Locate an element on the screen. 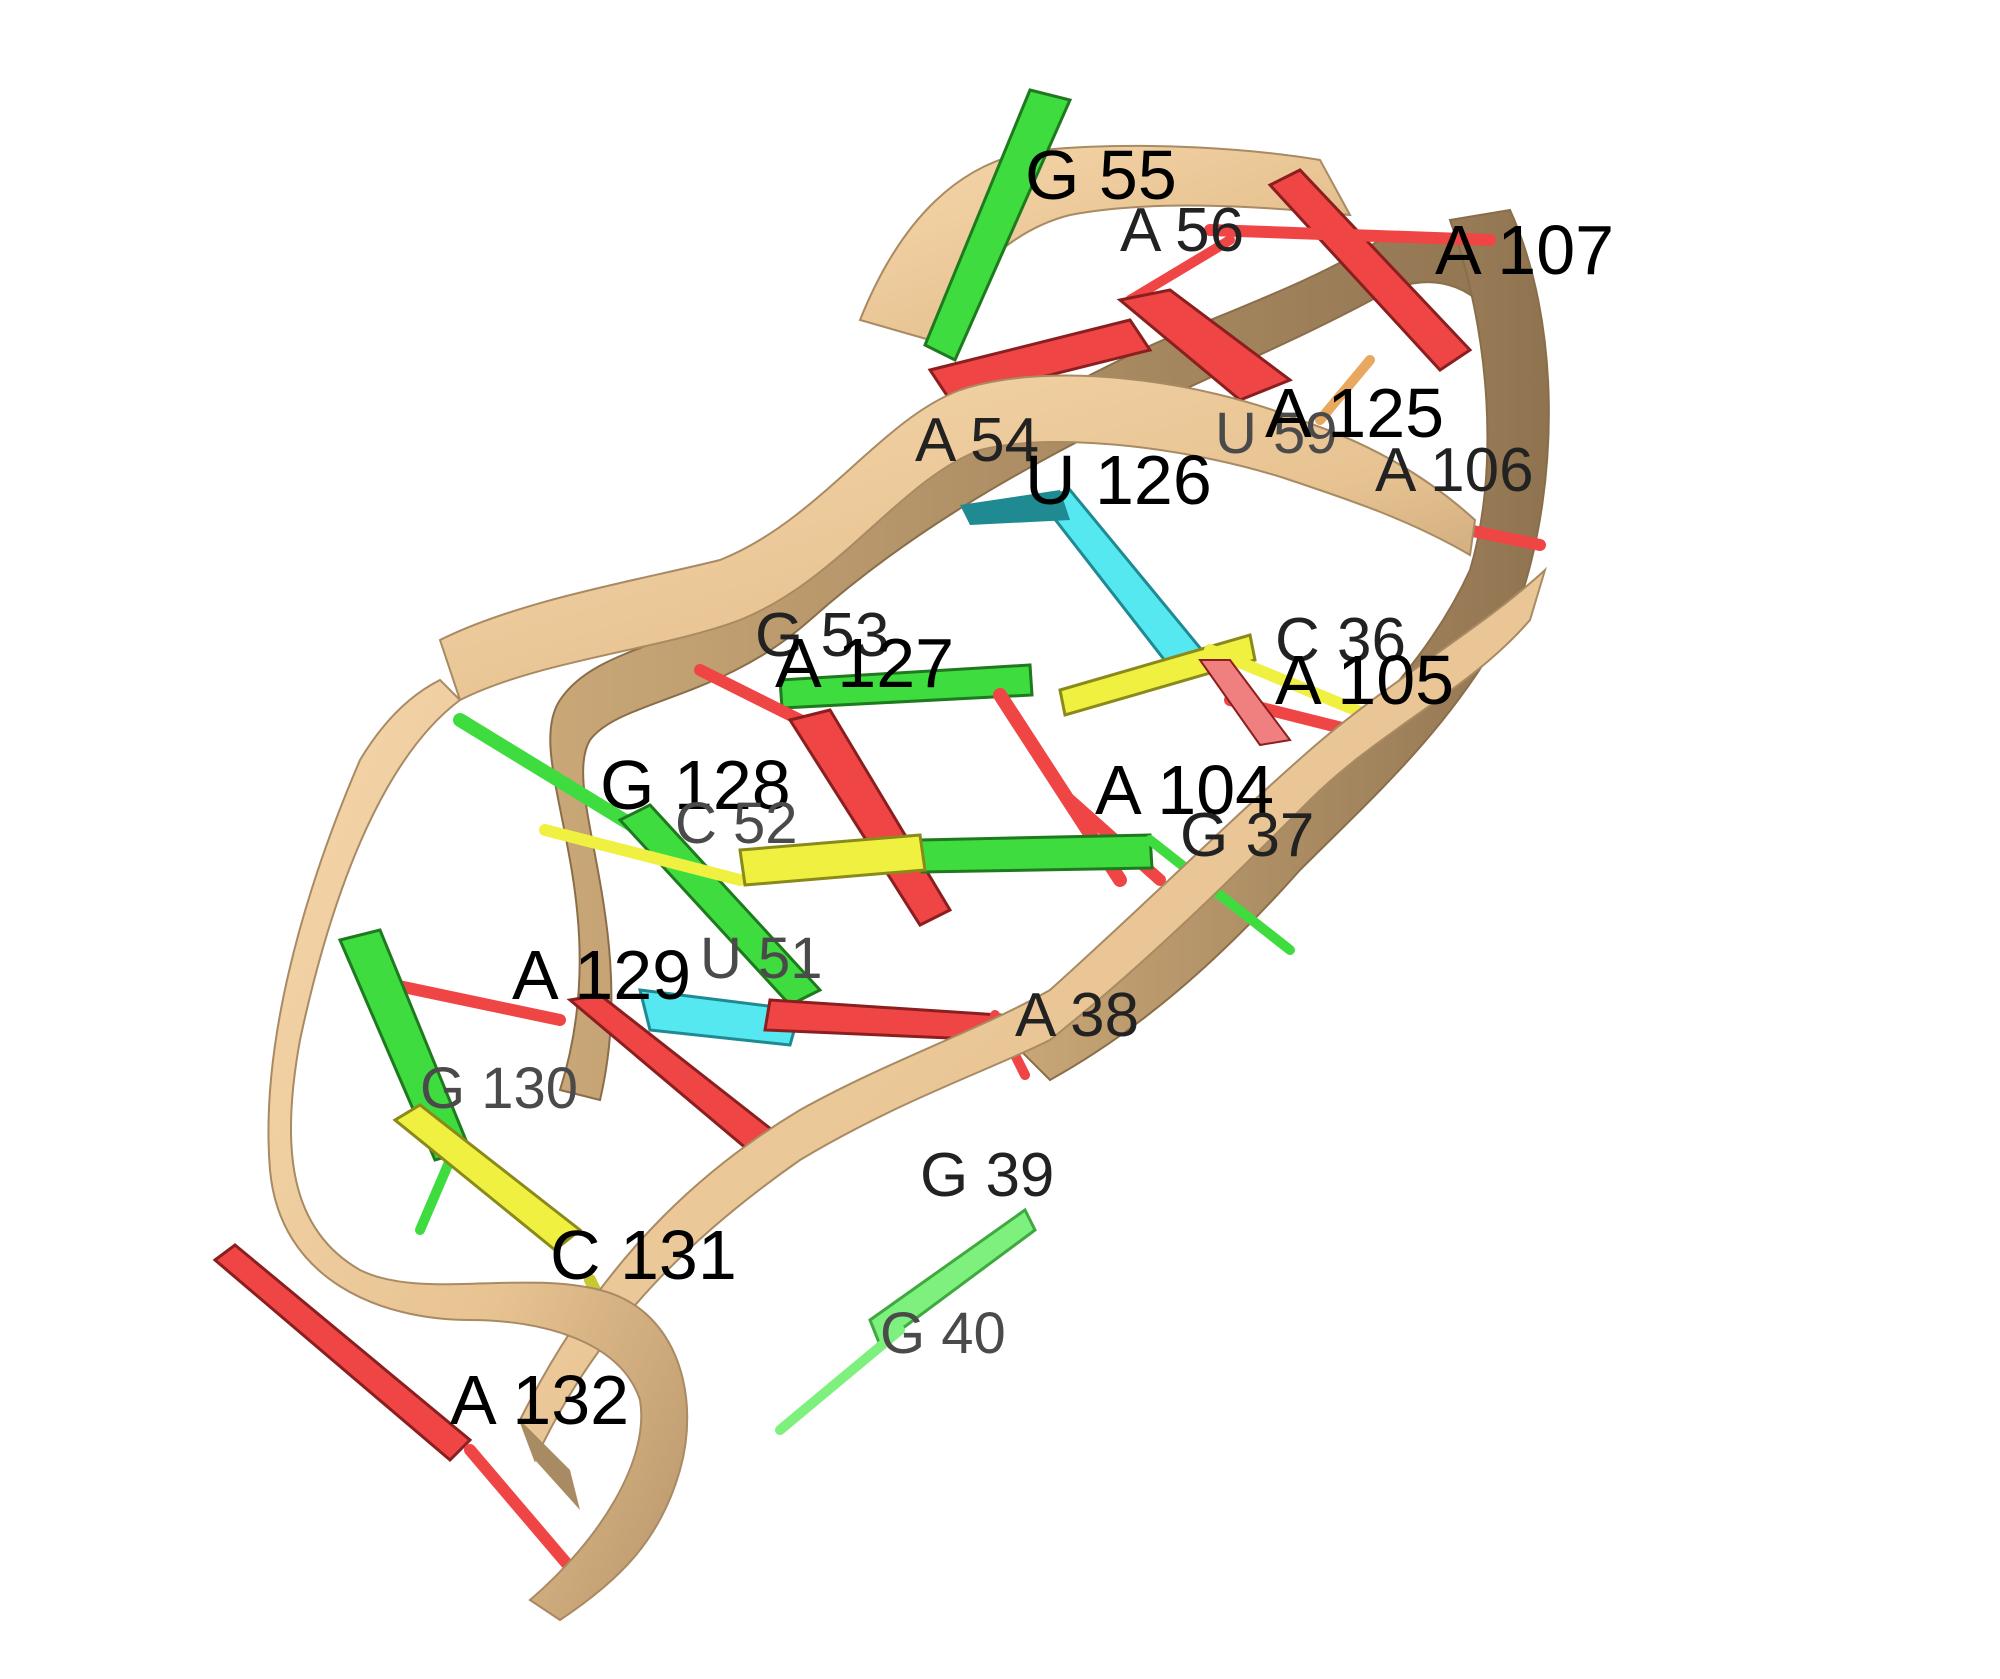 The image size is (2000, 1679). label-c131: C 131 is located at coordinates (643, 1255).